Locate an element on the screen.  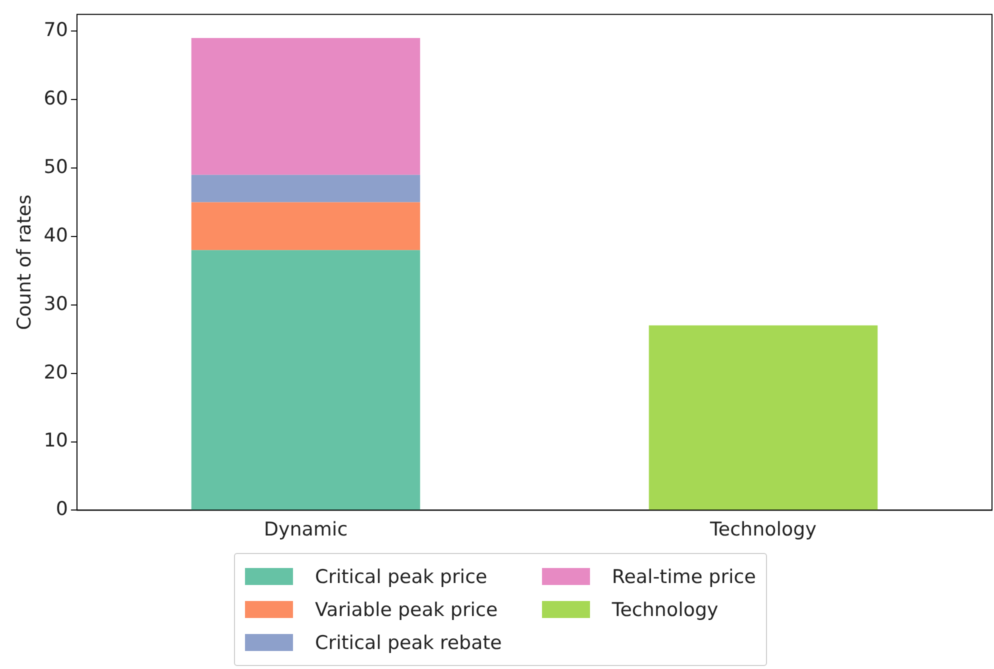
y-tick-label: 40 is located at coordinates (56, 235).